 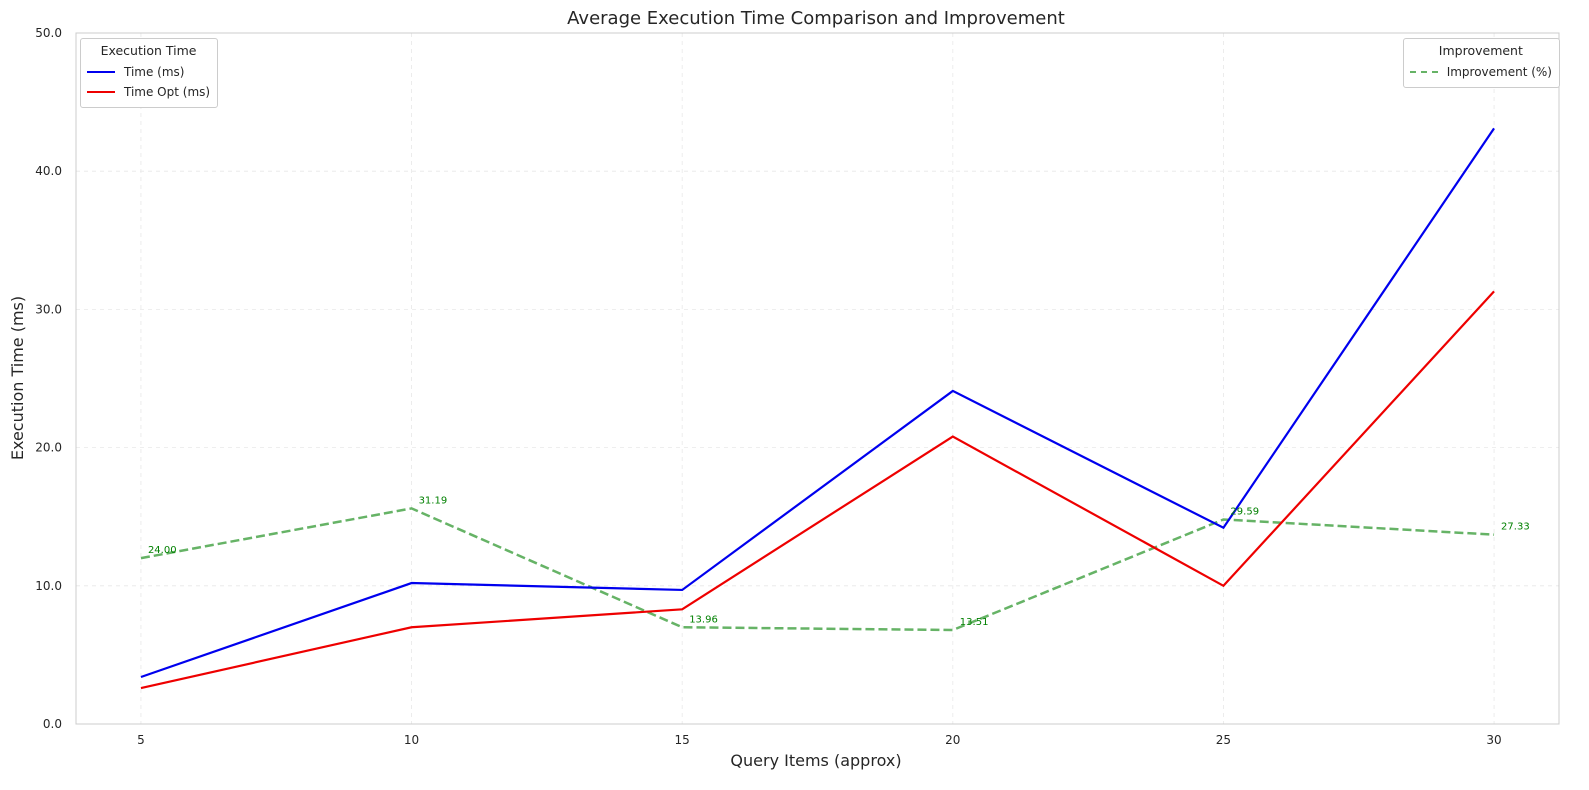 What do you see at coordinates (1493, 740) in the screenshot?
I see `x-tick-label: 30` at bounding box center [1493, 740].